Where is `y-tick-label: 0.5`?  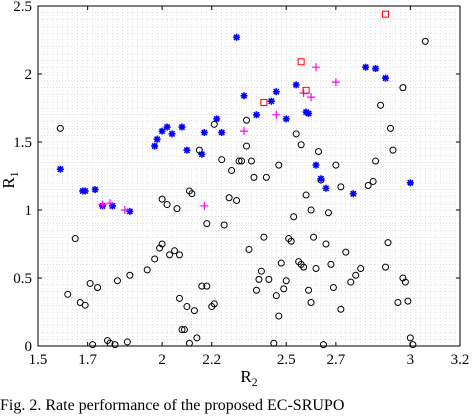 y-tick-label: 0.5 is located at coordinates (22, 279).